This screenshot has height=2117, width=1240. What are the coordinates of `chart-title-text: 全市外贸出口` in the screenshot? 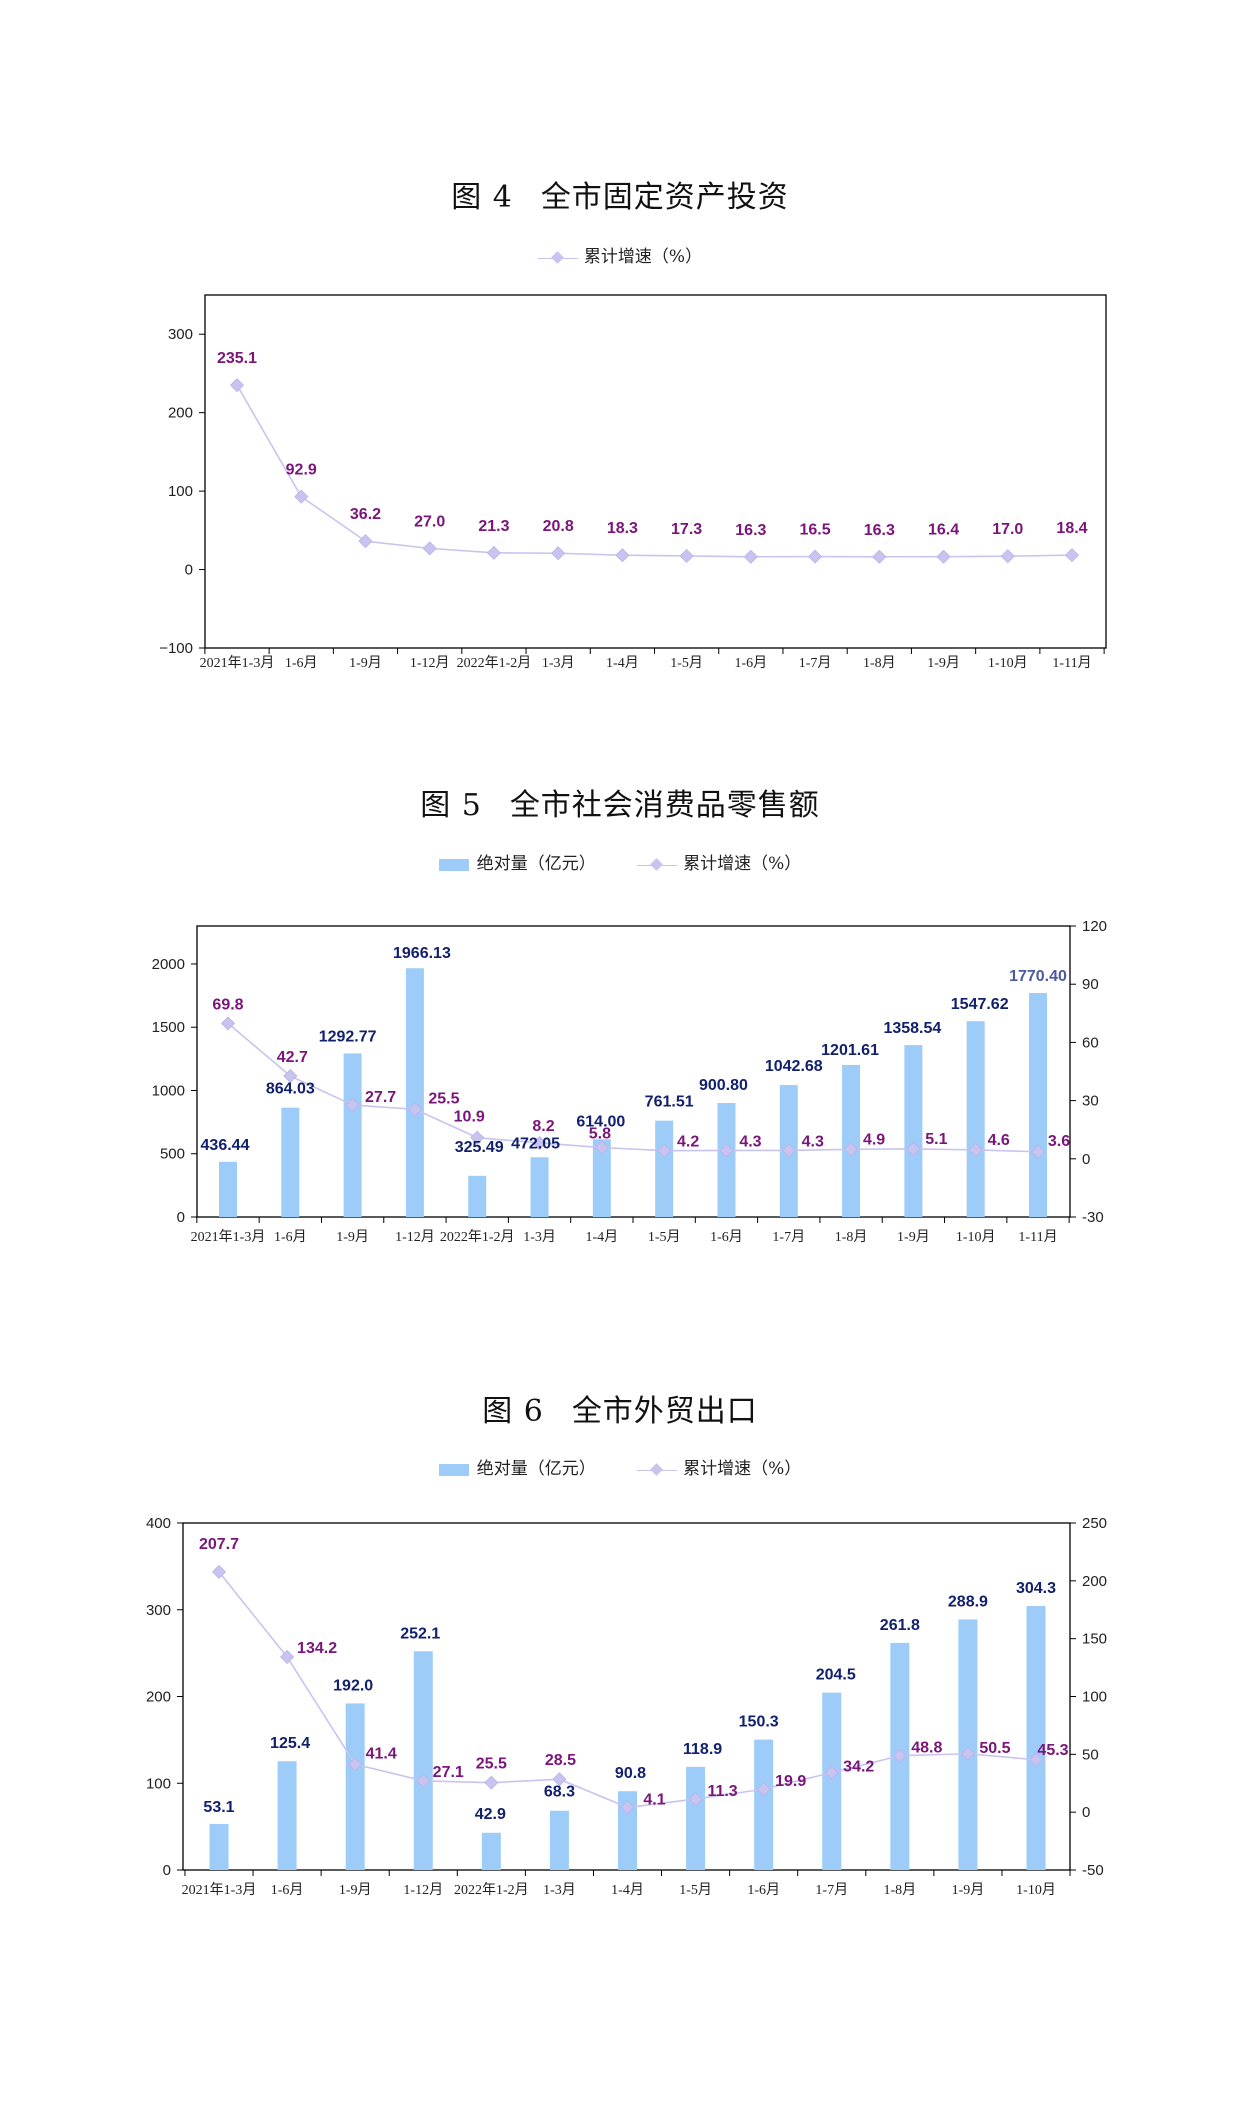 It's located at (664, 1411).